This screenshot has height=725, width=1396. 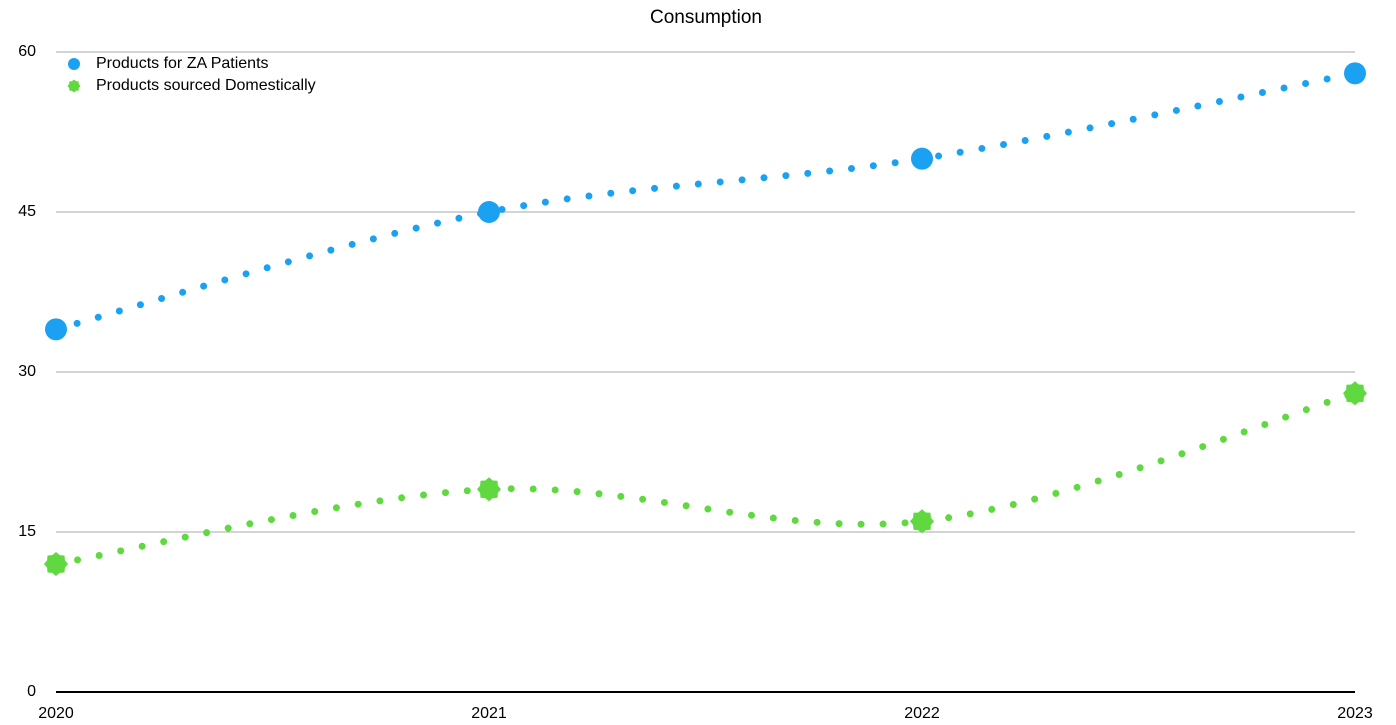 I want to click on chart-title: Consumption, so click(x=706, y=17).